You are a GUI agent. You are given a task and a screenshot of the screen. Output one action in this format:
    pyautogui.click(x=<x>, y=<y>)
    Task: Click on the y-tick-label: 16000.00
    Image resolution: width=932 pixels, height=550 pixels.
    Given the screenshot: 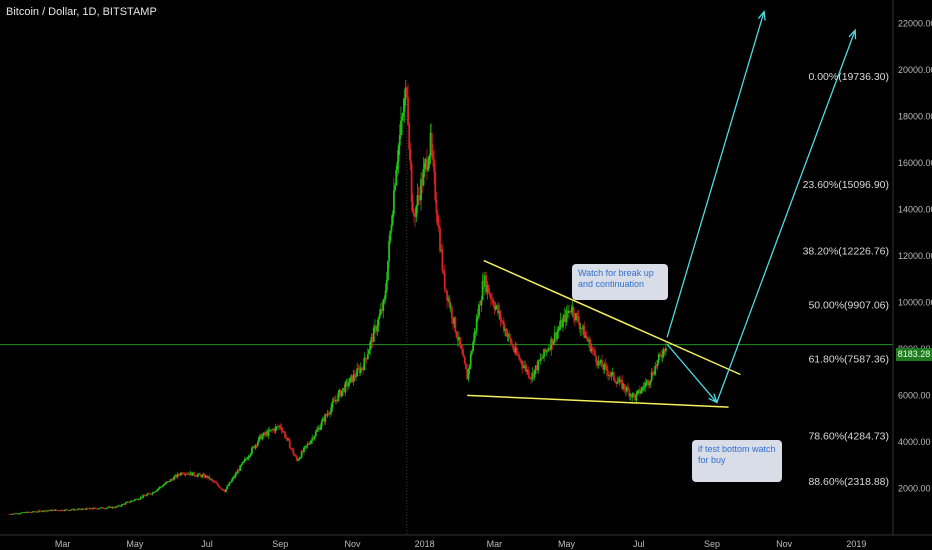 What is the action you would take?
    pyautogui.click(x=915, y=163)
    